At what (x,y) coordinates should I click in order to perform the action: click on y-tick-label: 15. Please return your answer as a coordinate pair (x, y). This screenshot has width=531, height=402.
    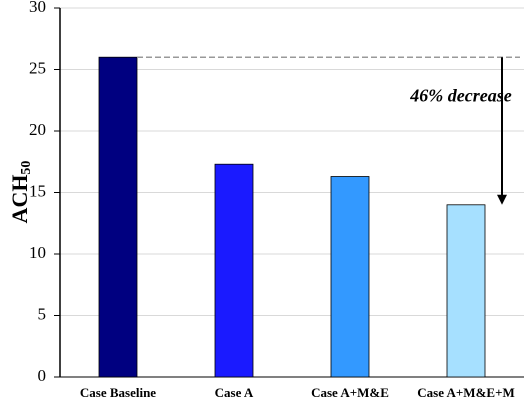
    Looking at the image, I should click on (37, 190).